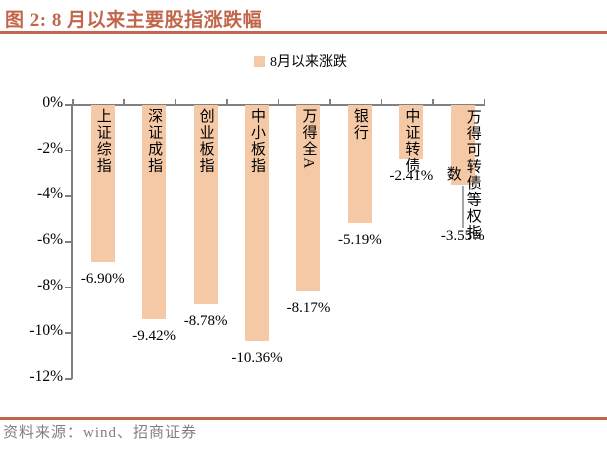 This screenshot has height=449, width=607. What do you see at coordinates (303, 32) in the screenshot?
I see `title-underline-rule` at bounding box center [303, 32].